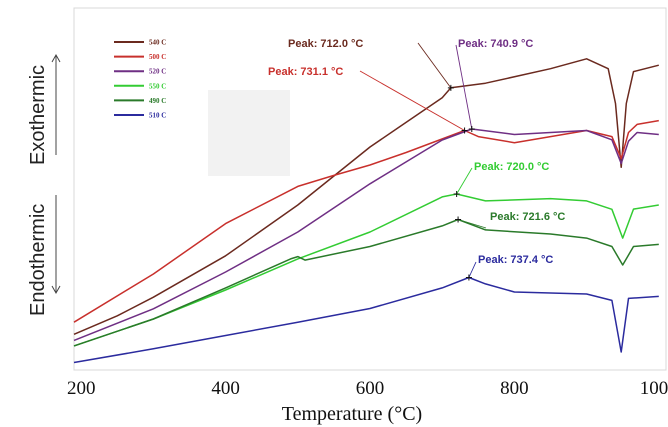 The height and width of the screenshot is (427, 668). What do you see at coordinates (56, 104) in the screenshot?
I see `exothermic-up-arrow` at bounding box center [56, 104].